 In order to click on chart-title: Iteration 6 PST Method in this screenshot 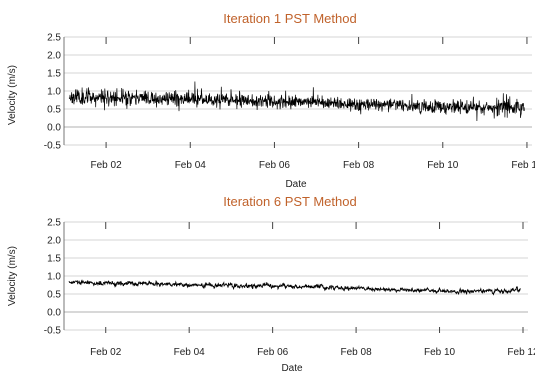, I will do `click(289, 201)`.